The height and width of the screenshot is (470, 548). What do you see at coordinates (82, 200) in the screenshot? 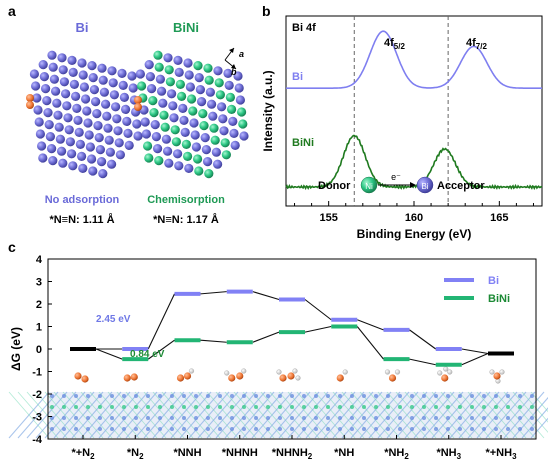
I see `bi-adsorption-caption: No adsorption` at bounding box center [82, 200].